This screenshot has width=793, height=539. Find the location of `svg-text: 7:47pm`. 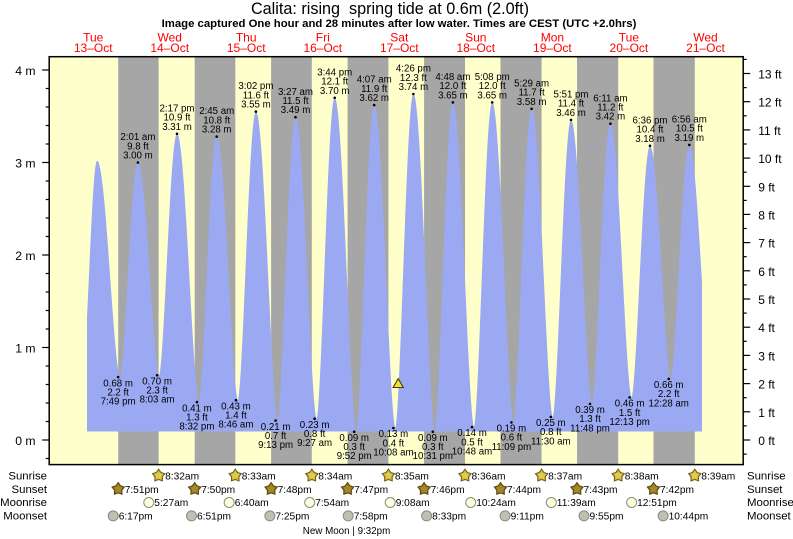

svg-text: 7:47pm is located at coordinates (371, 490).